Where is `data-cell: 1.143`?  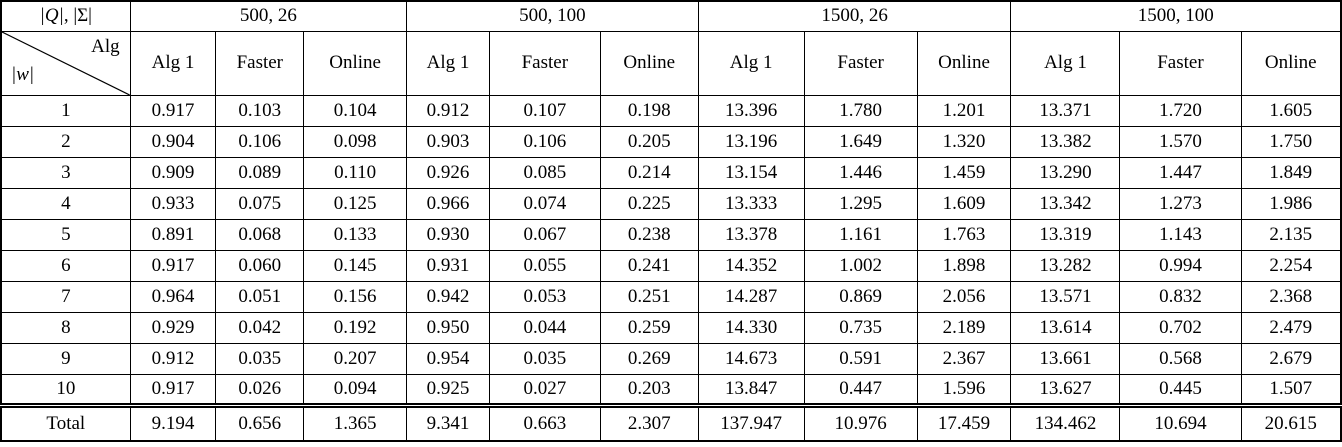
data-cell: 1.143 is located at coordinates (1180, 234).